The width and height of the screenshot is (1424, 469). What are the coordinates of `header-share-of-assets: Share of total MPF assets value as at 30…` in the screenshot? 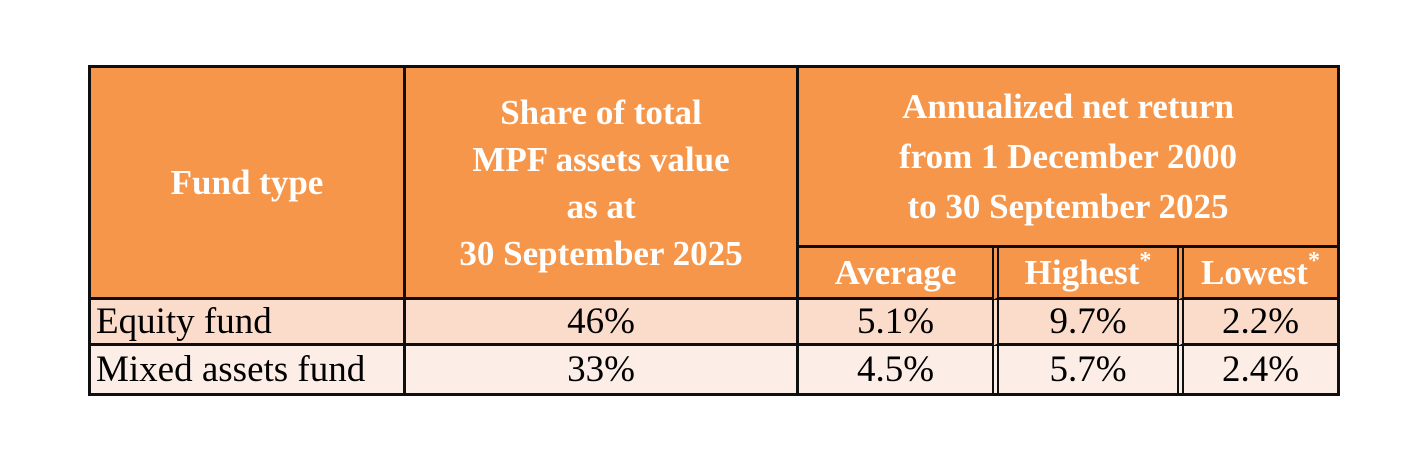 It's located at (602, 184).